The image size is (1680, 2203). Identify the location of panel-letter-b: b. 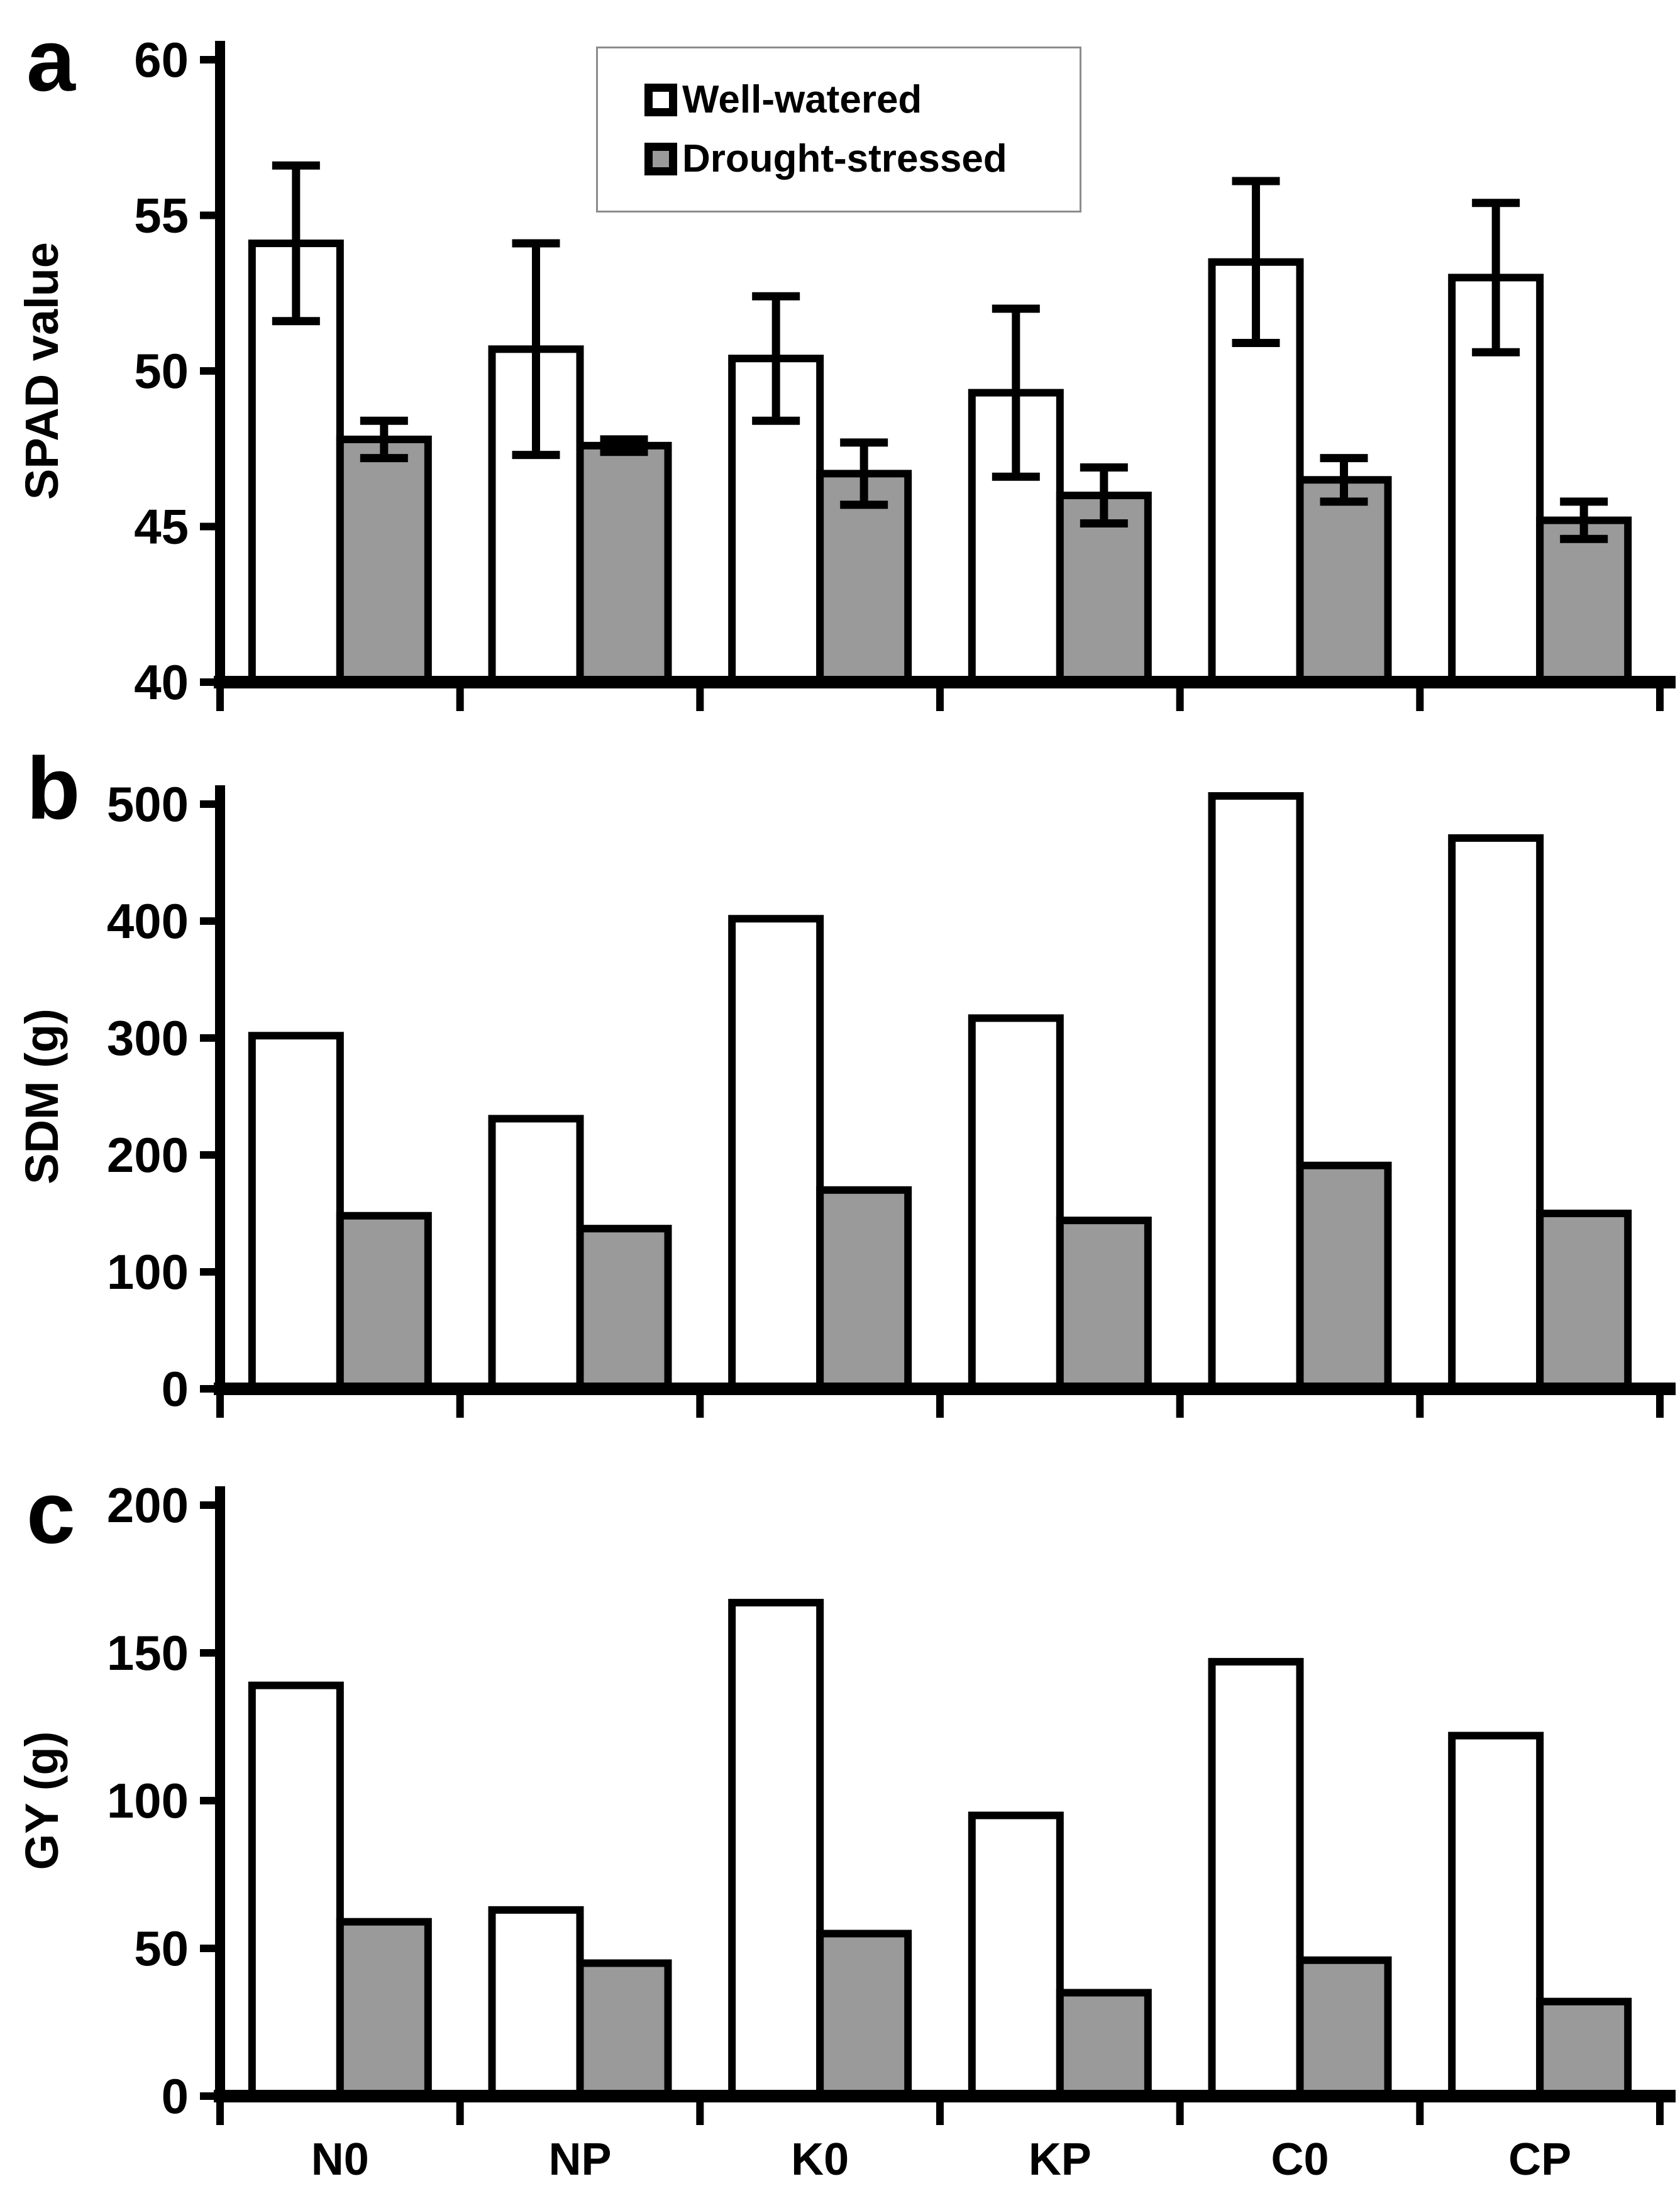
(53, 788).